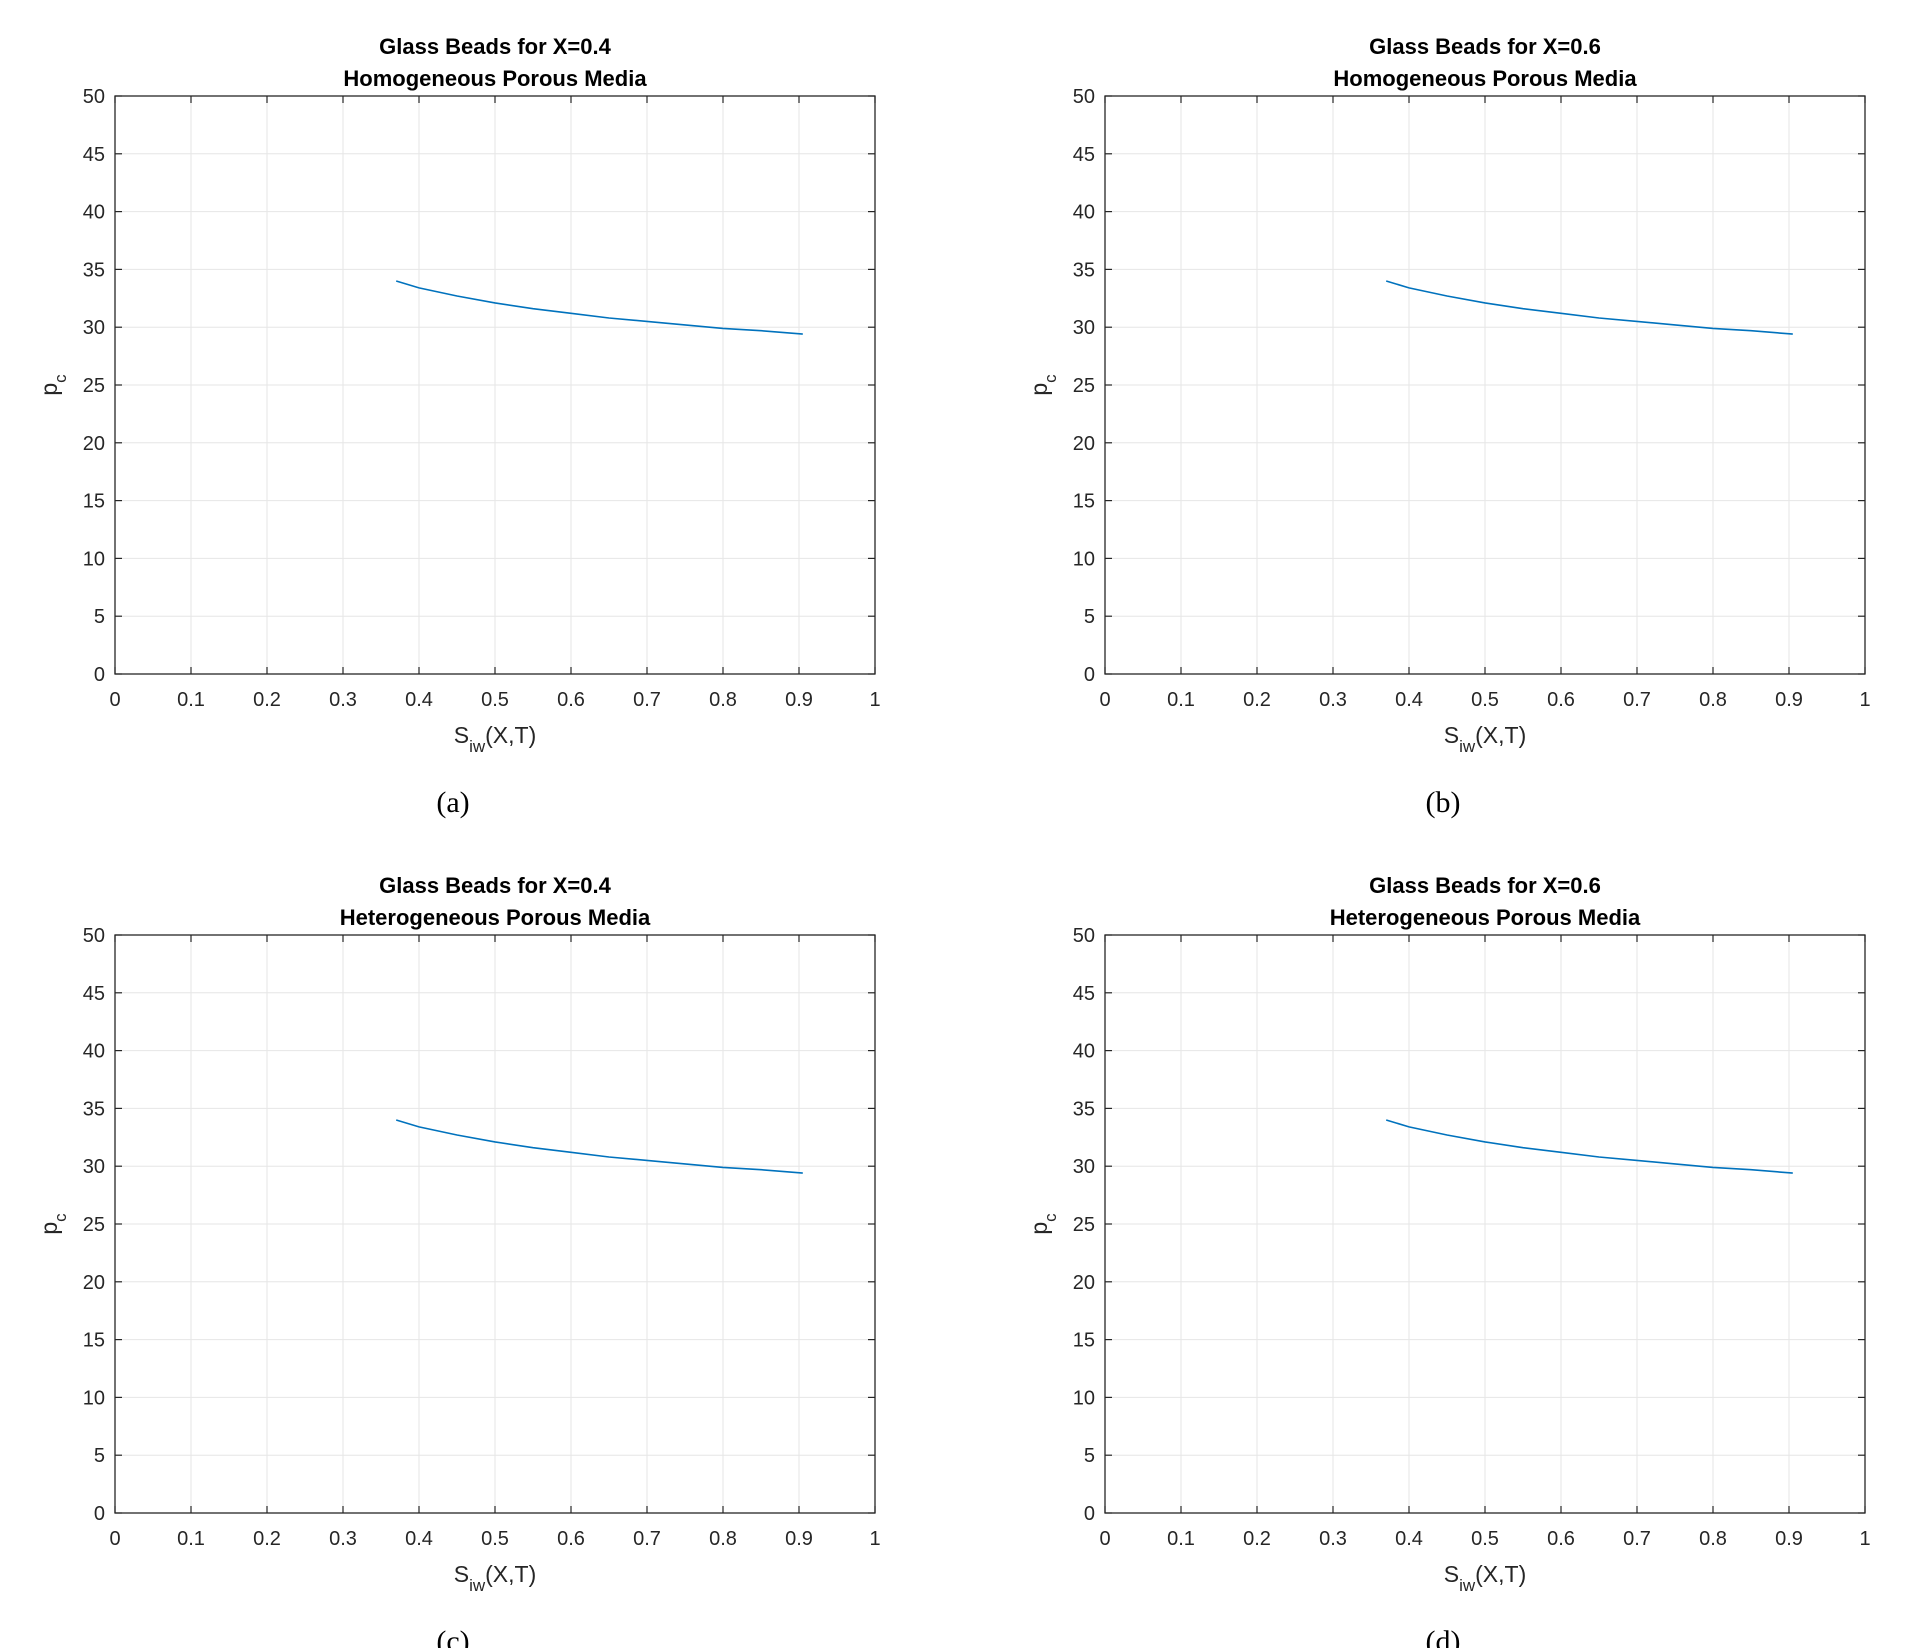 Image resolution: width=1906 pixels, height=1648 pixels. I want to click on panel-caption: (d), so click(1443, 1636).